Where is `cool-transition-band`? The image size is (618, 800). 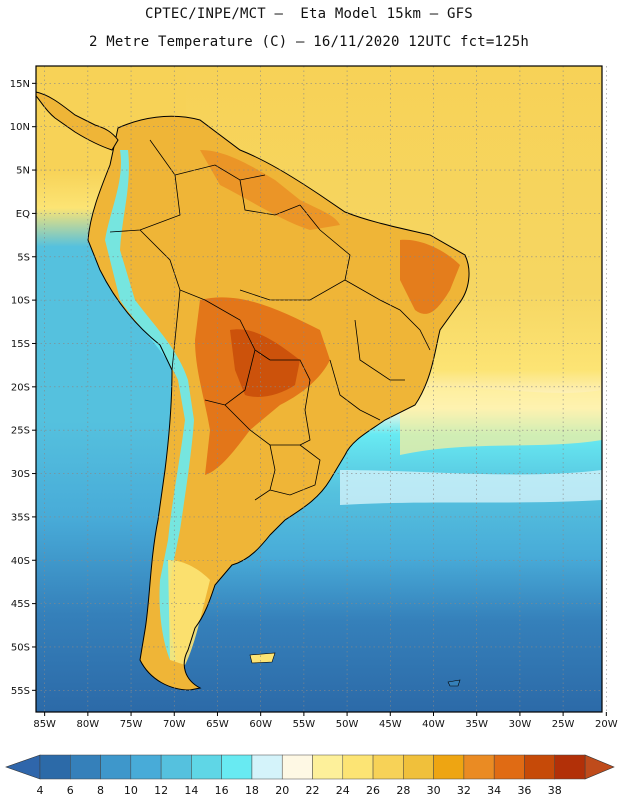 cool-transition-band is located at coordinates (471, 487).